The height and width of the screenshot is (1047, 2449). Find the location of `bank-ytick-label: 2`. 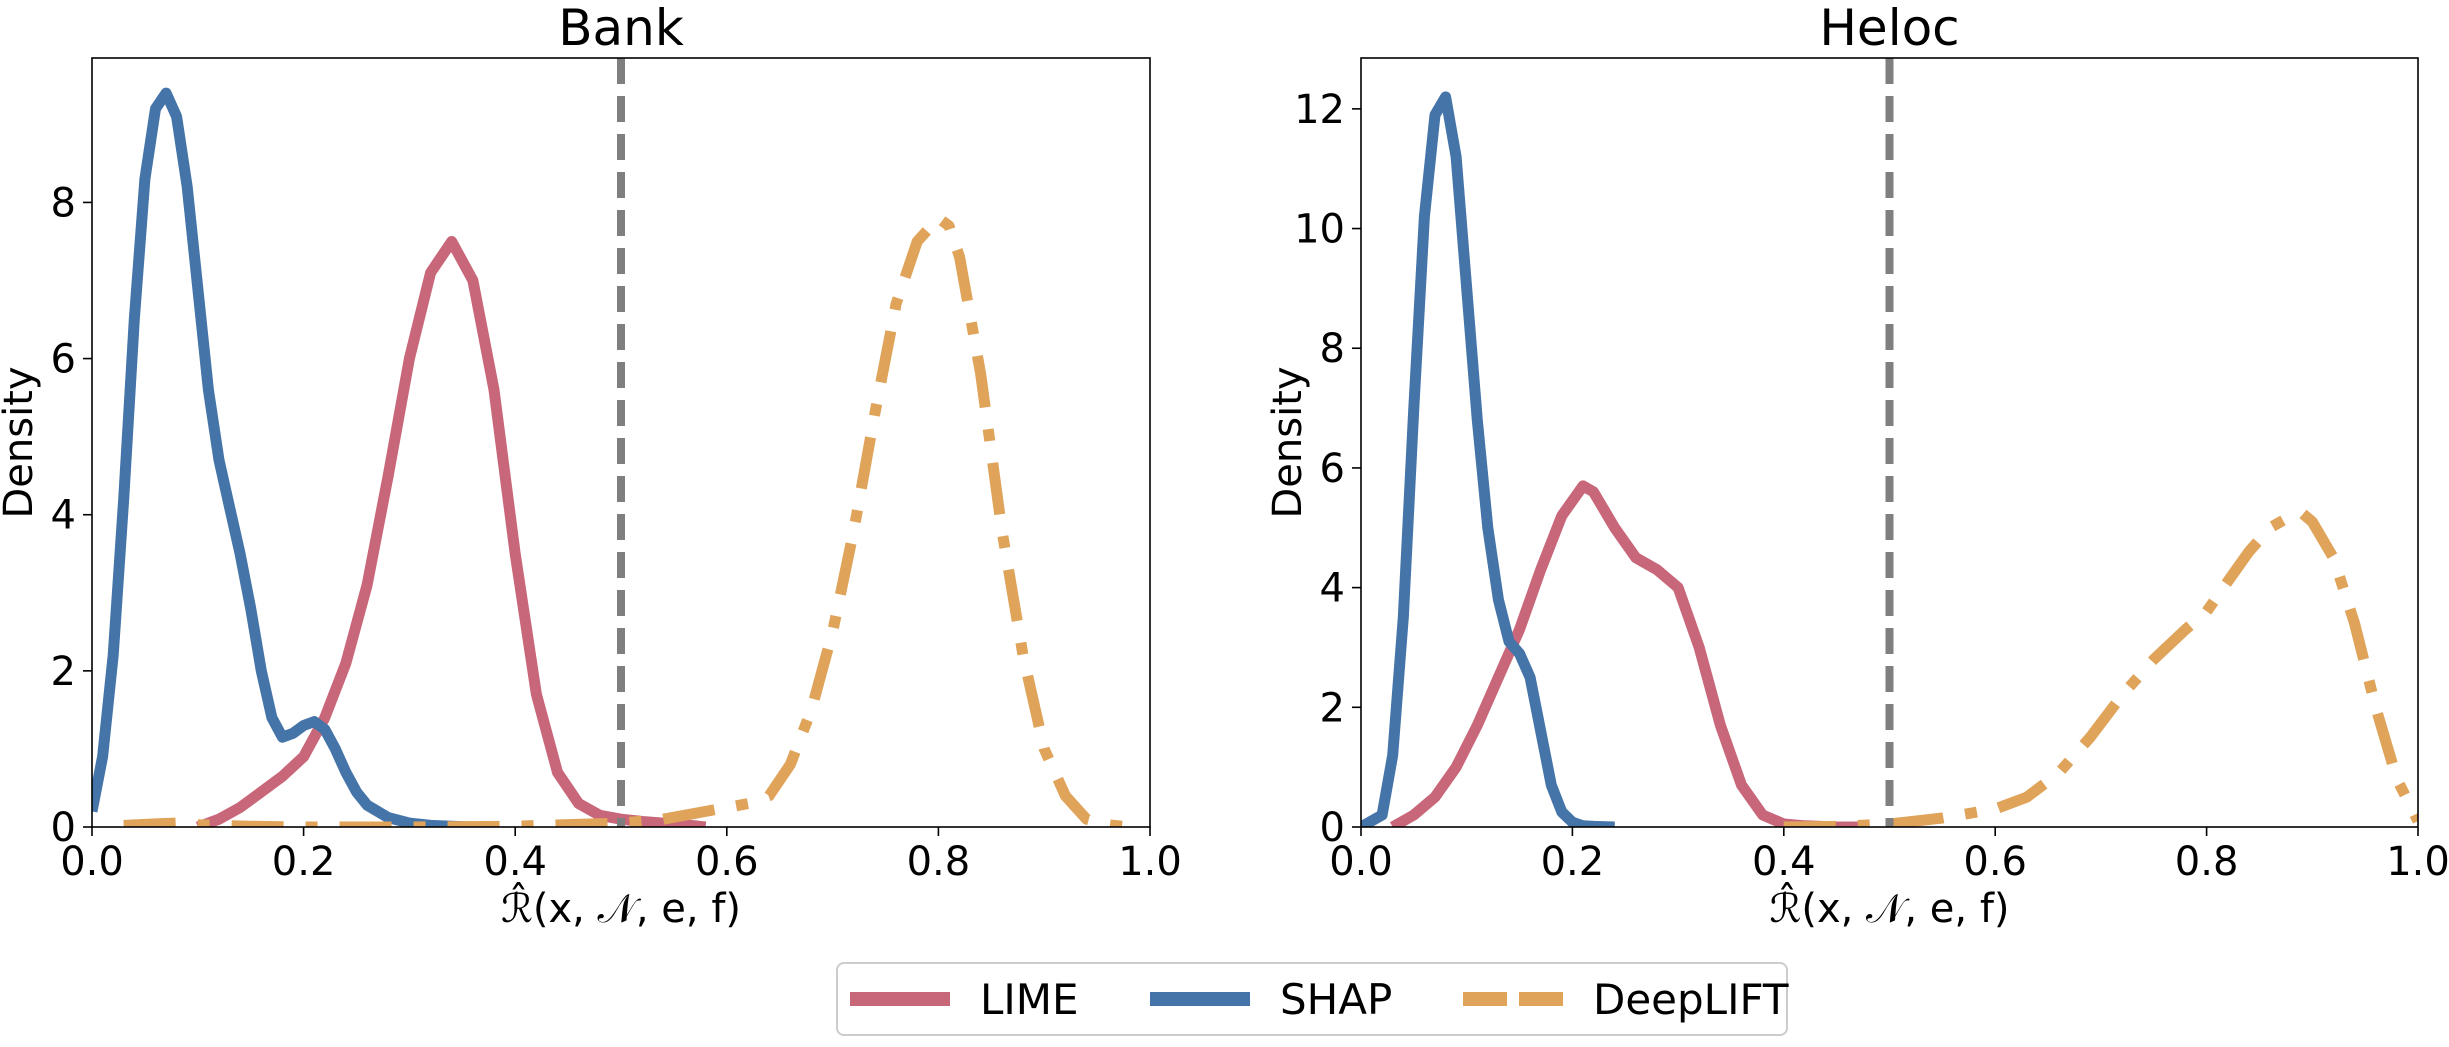

bank-ytick-label: 2 is located at coordinates (63, 672).